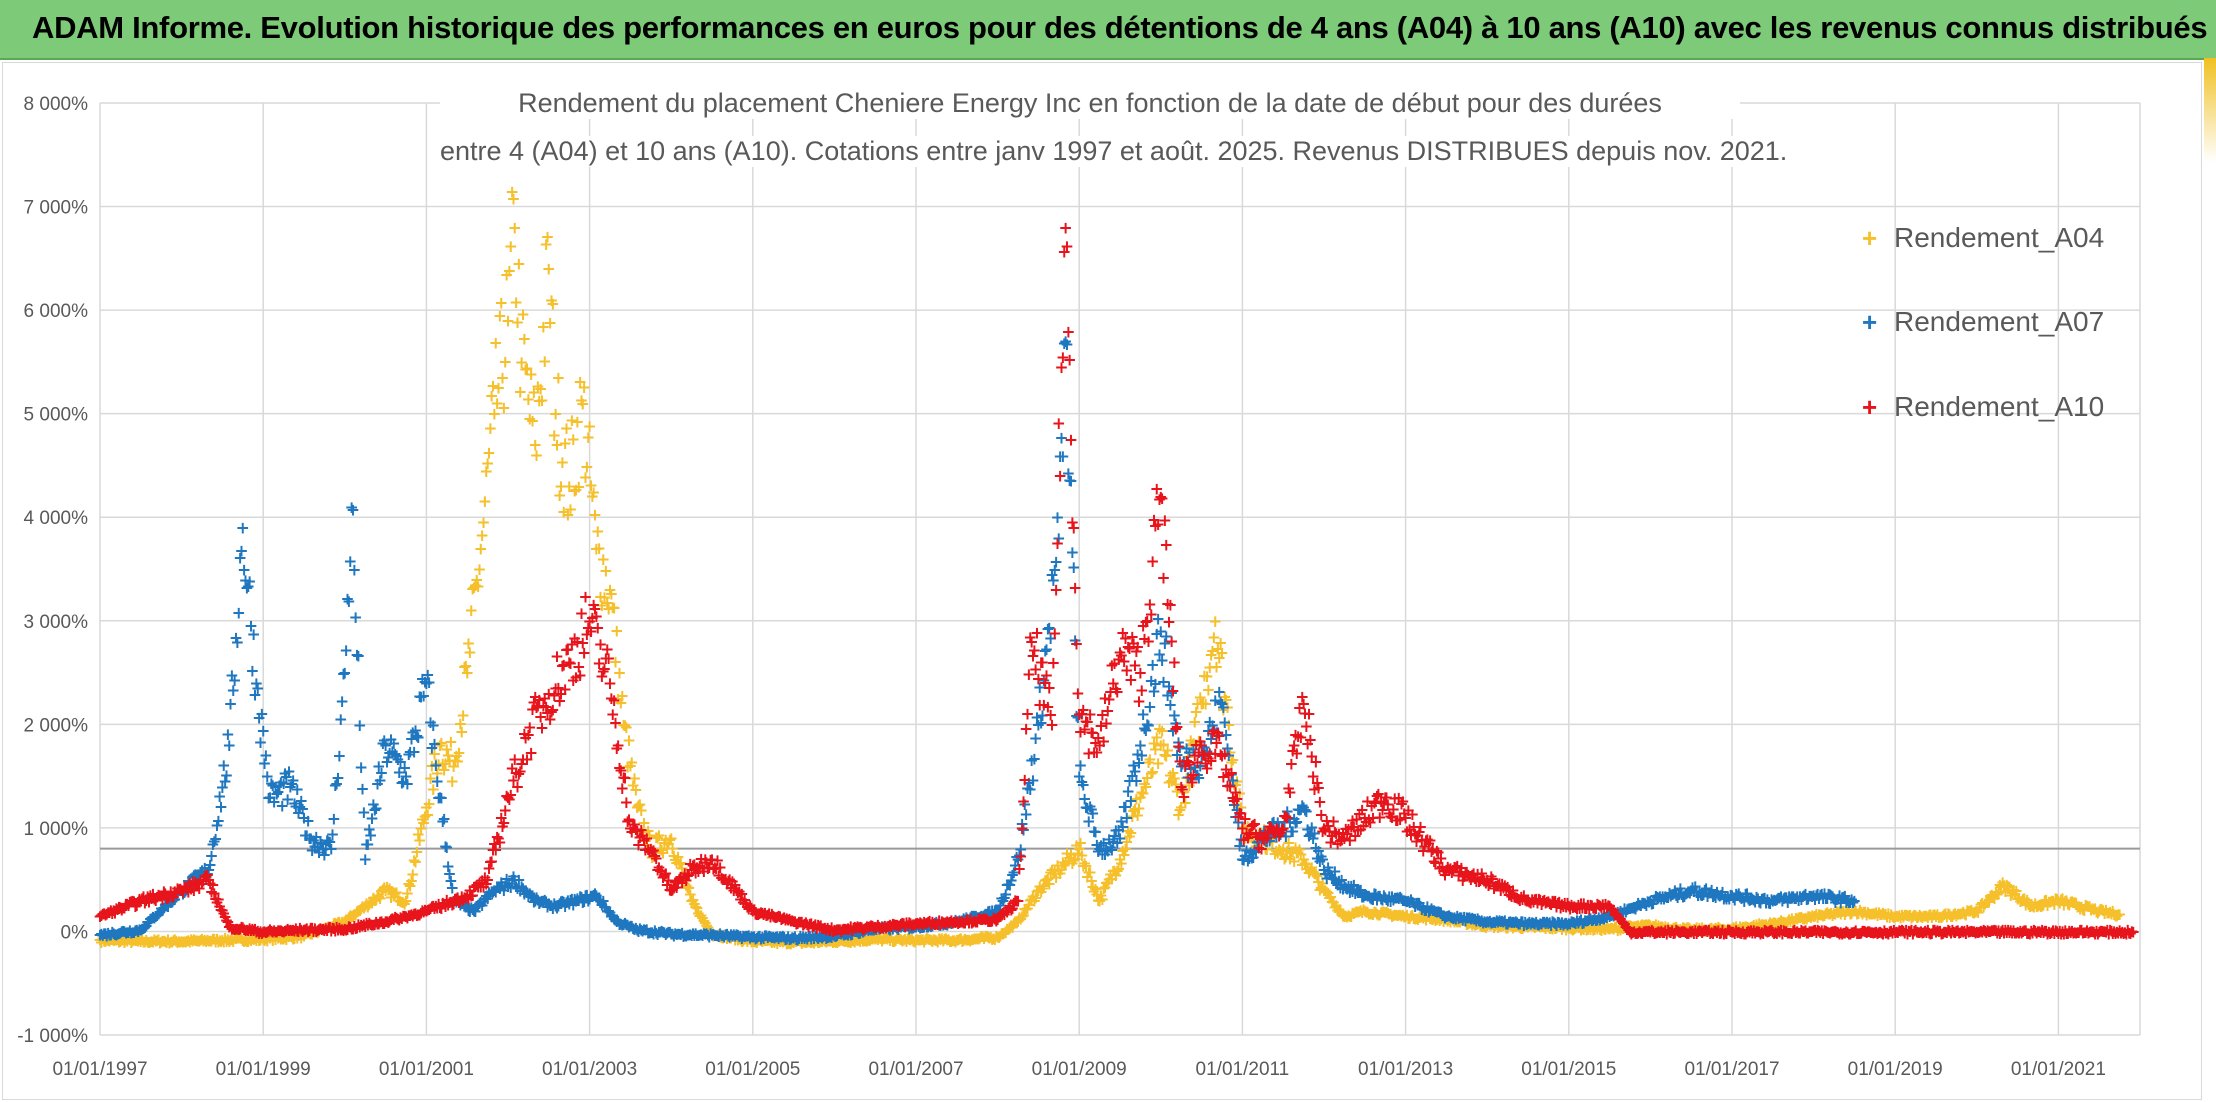 This screenshot has height=1102, width=2216. Describe the element at coordinates (1873, 238) in the screenshot. I see `legend-marker-a04: +` at that location.